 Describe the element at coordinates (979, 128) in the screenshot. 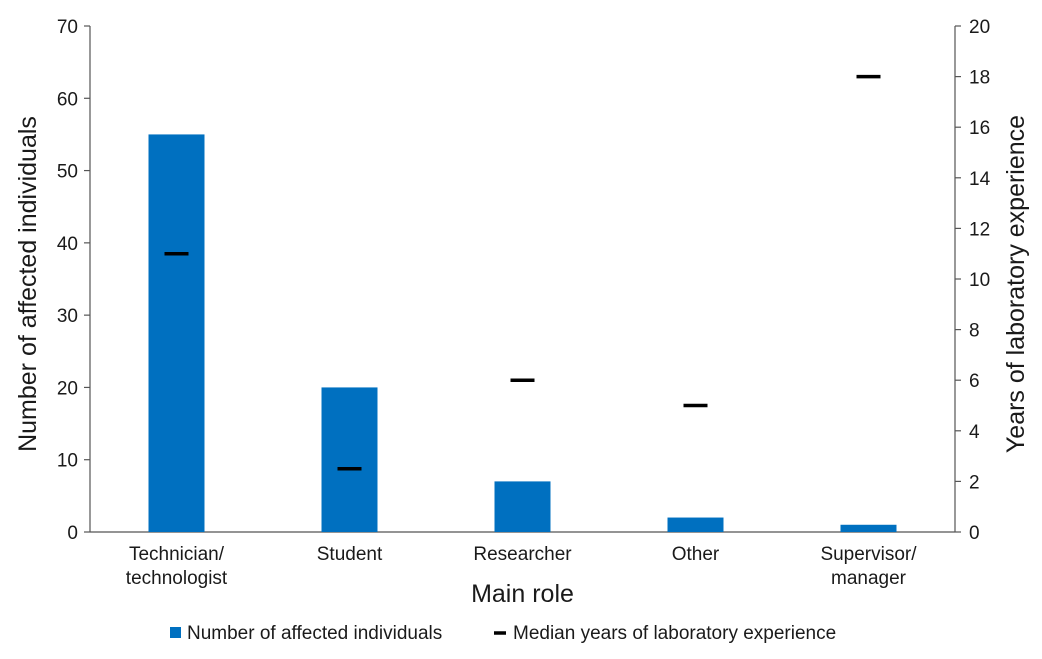

I see `right-tick-label: 16` at that location.